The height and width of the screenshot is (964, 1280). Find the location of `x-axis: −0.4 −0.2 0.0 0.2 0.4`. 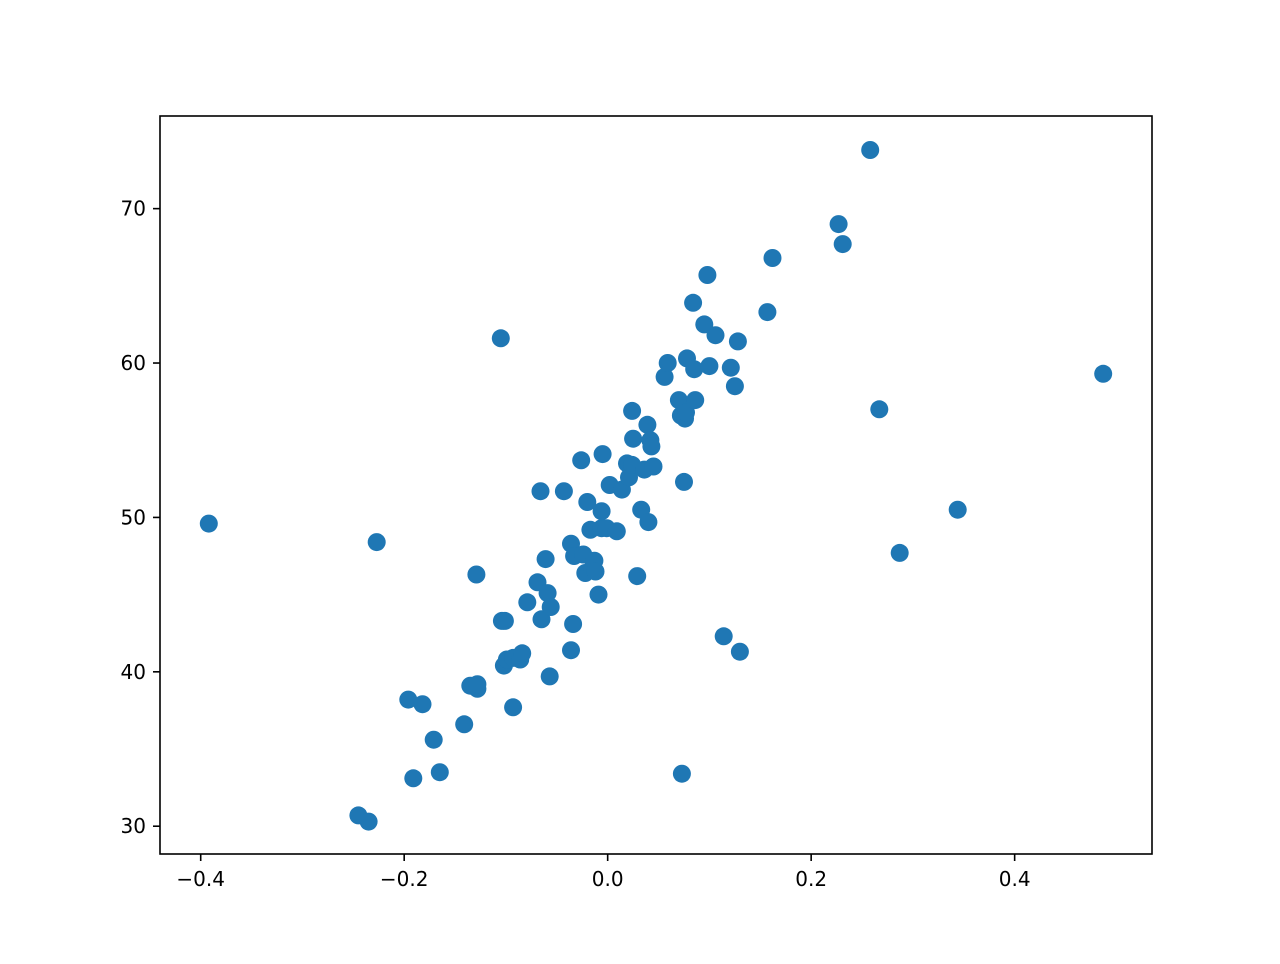

x-axis: −0.4 −0.2 0.0 0.2 0.4 is located at coordinates (603, 872).